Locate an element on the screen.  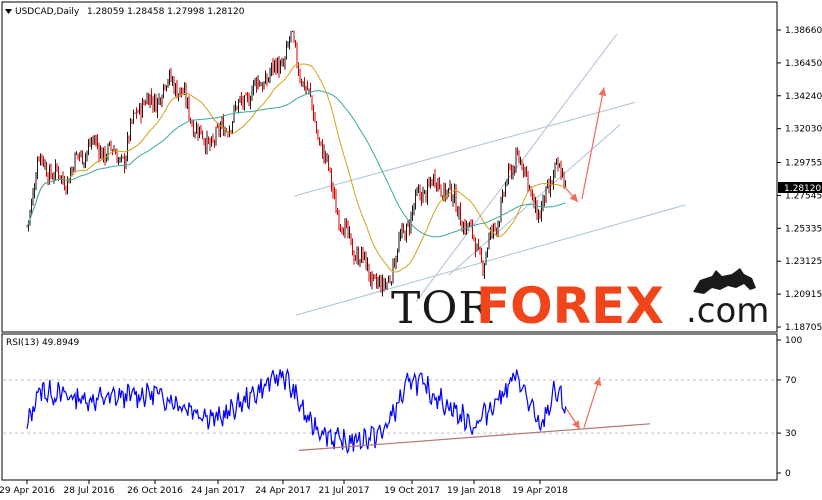
price-tick-label: 1.29755 is located at coordinates (803, 164).